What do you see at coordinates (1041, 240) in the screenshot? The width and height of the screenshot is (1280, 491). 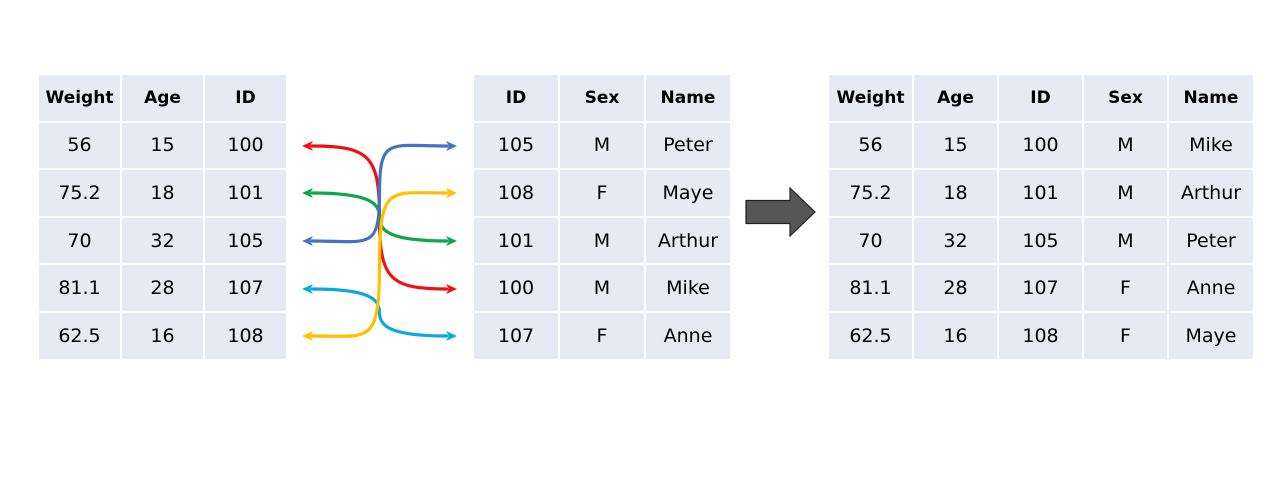 I see `table-row: 70 32 105 M Peter` at bounding box center [1041, 240].